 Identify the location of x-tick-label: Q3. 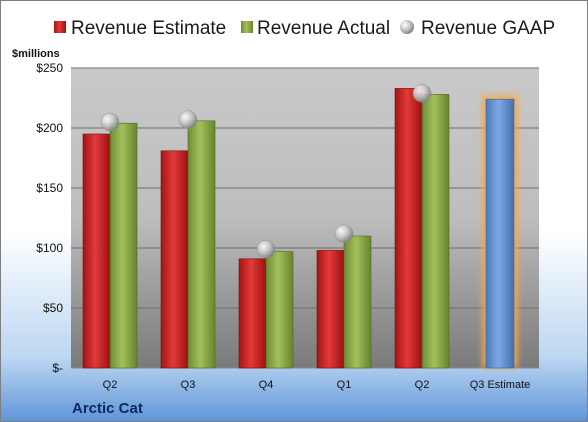
(188, 385).